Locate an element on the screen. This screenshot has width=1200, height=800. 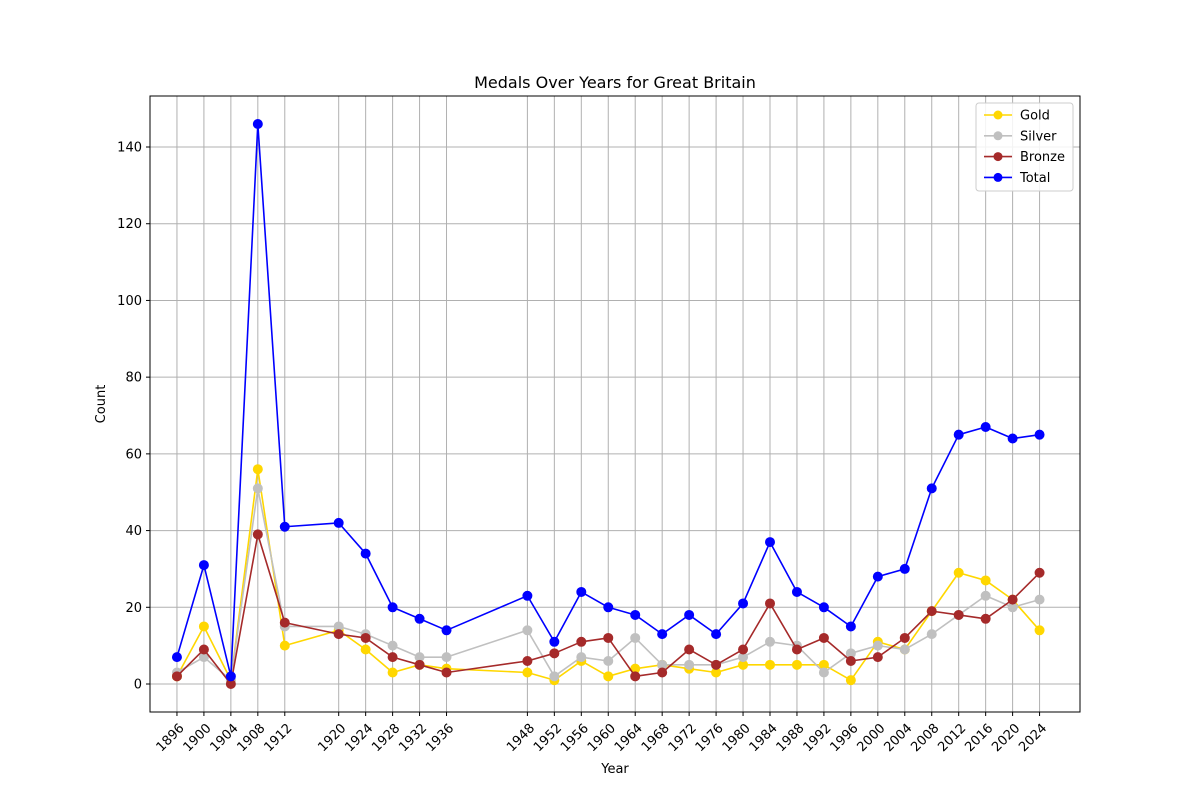
y-tick-label: 20 is located at coordinates (133, 608).